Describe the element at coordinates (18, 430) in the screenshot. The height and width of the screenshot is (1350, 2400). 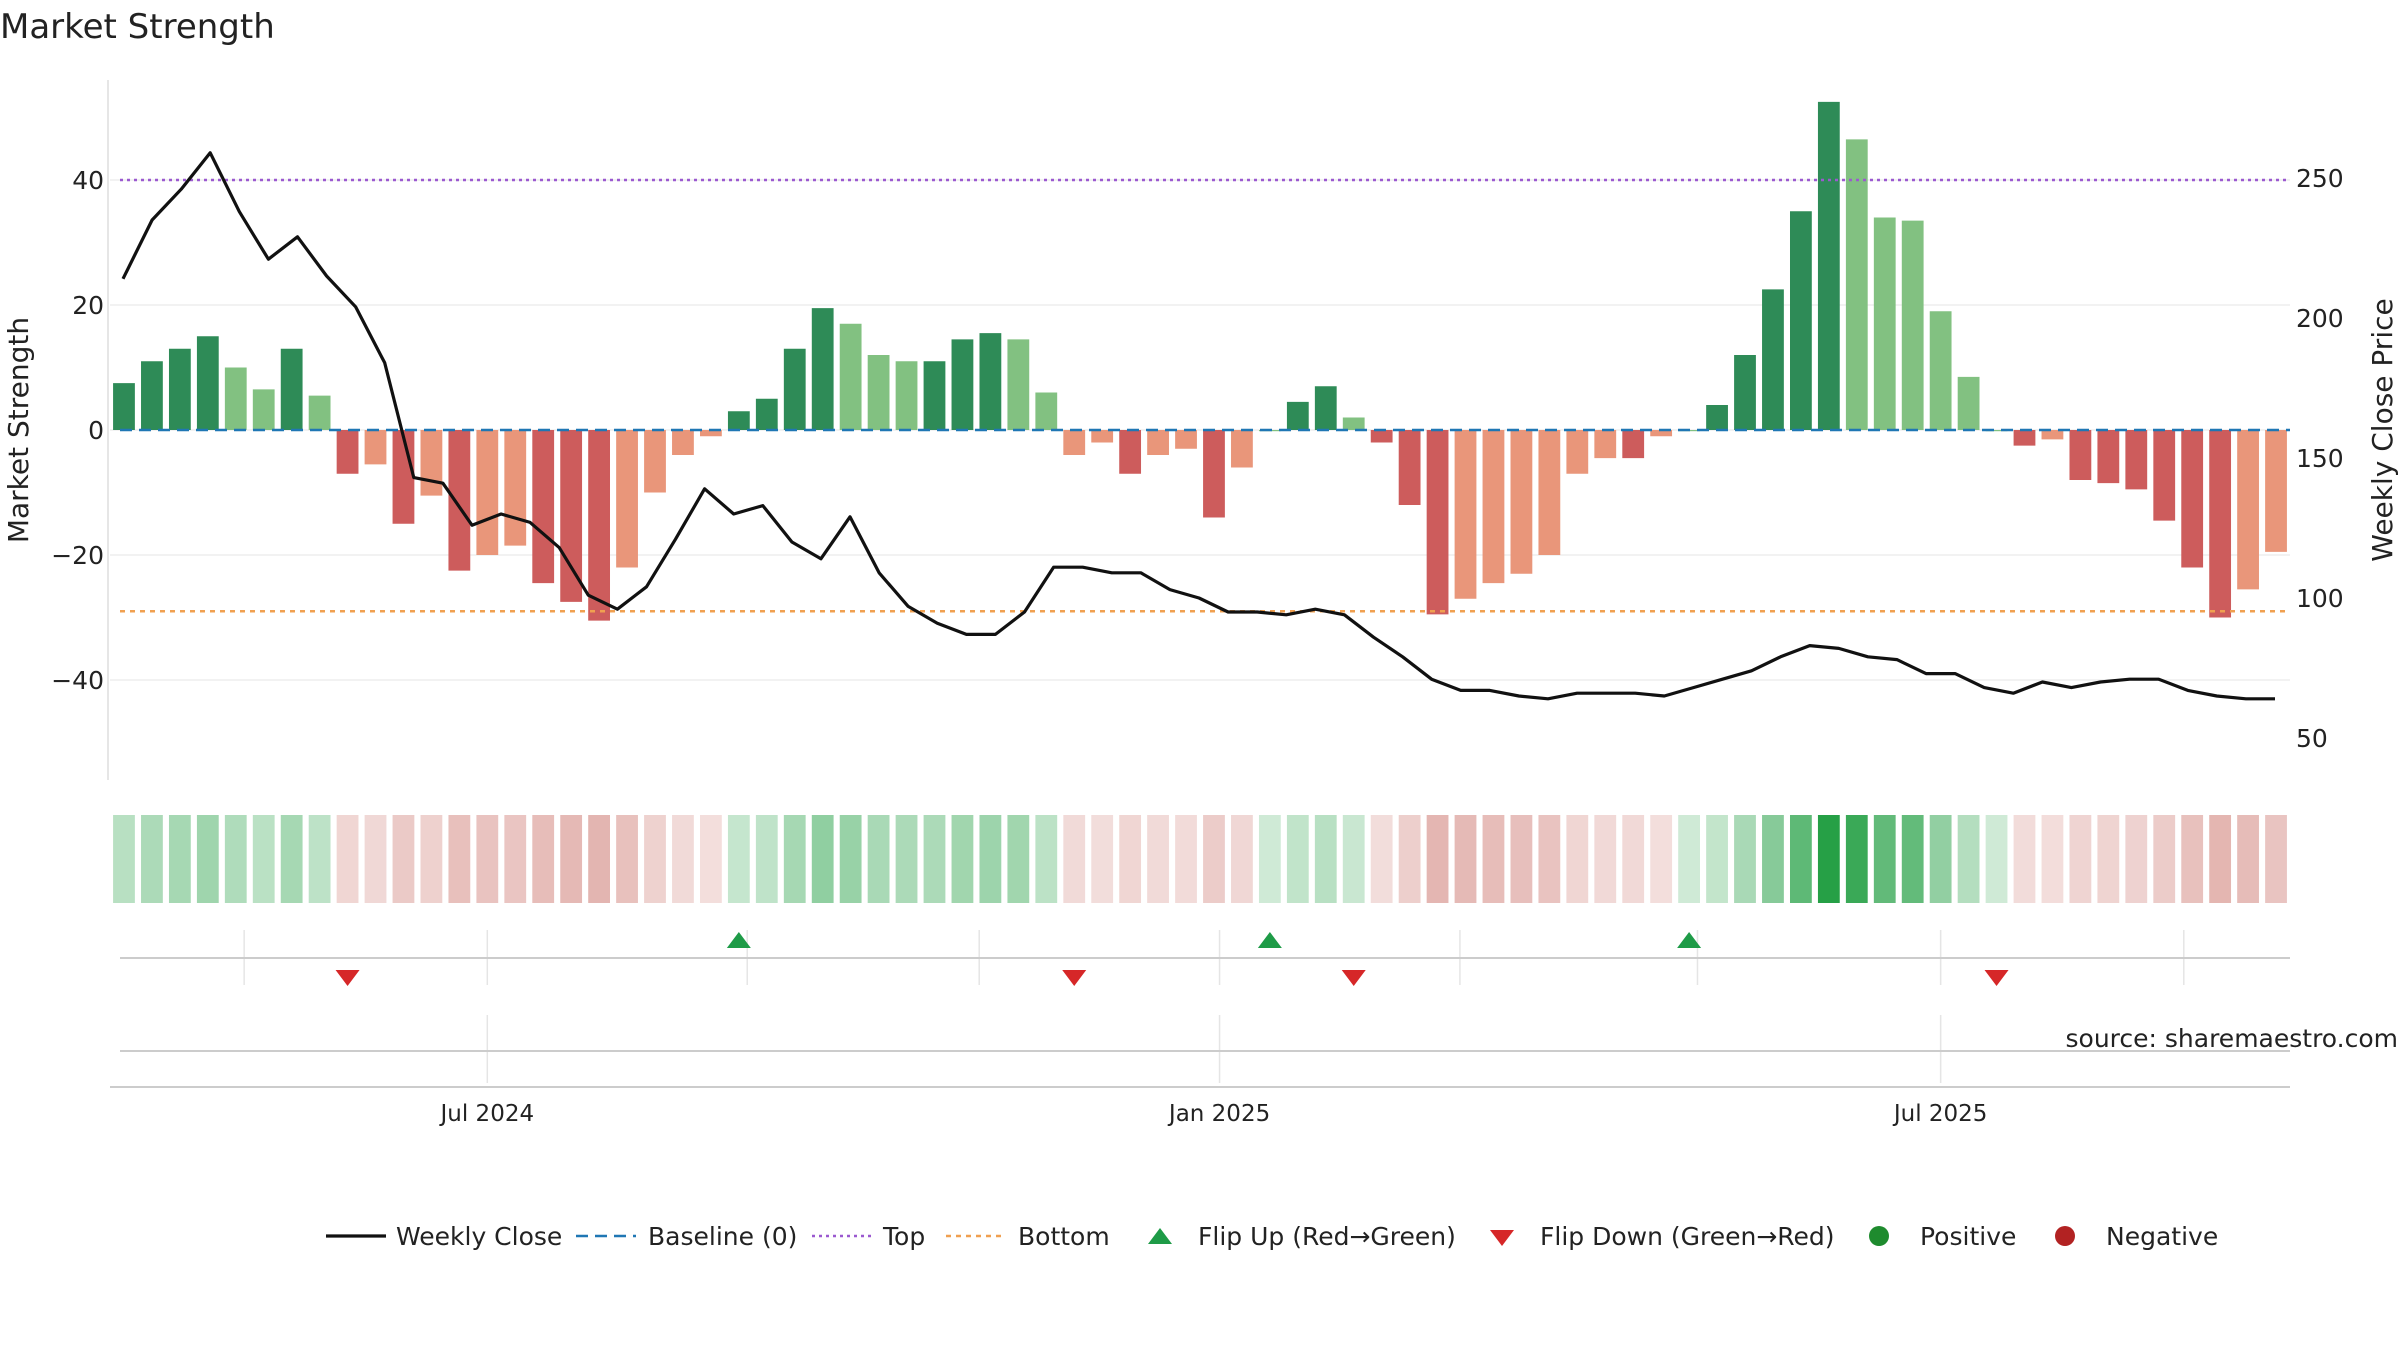
I see `y-axis-left-label: Market Strength` at that location.